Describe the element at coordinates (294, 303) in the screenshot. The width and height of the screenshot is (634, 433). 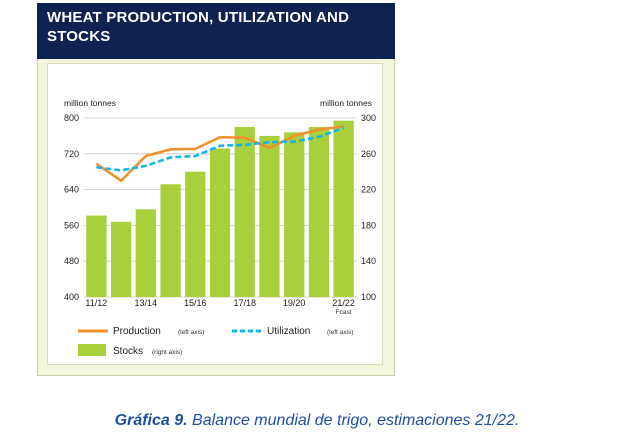
I see `x-tick-label: 19/20` at that location.